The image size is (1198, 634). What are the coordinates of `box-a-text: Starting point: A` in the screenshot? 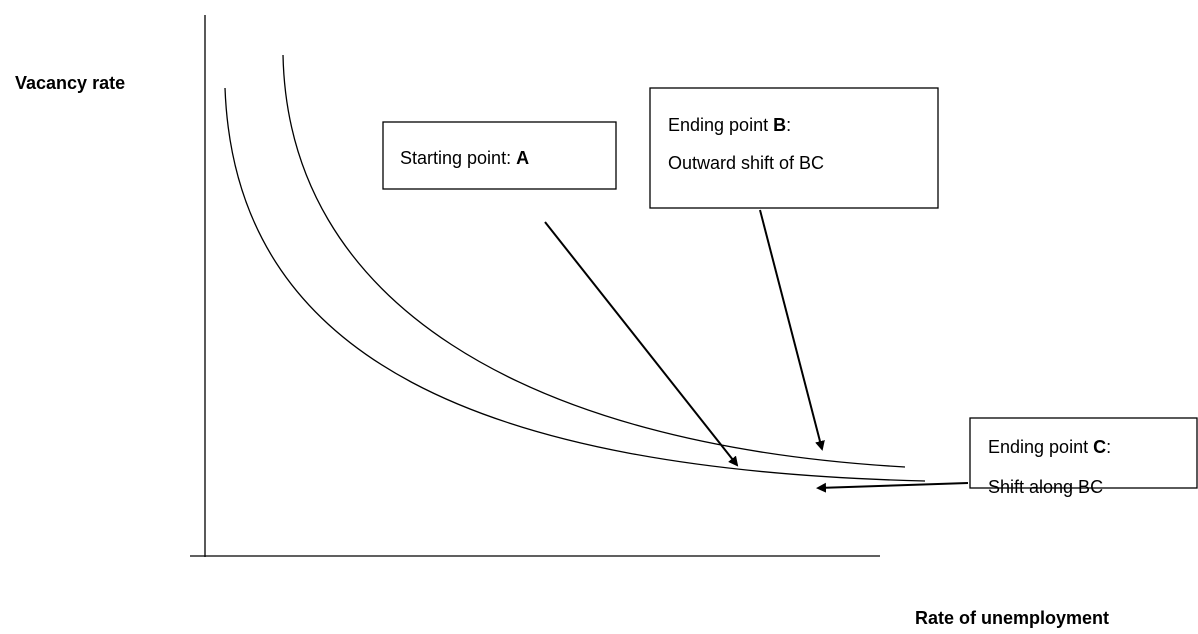 It's located at (464, 158).